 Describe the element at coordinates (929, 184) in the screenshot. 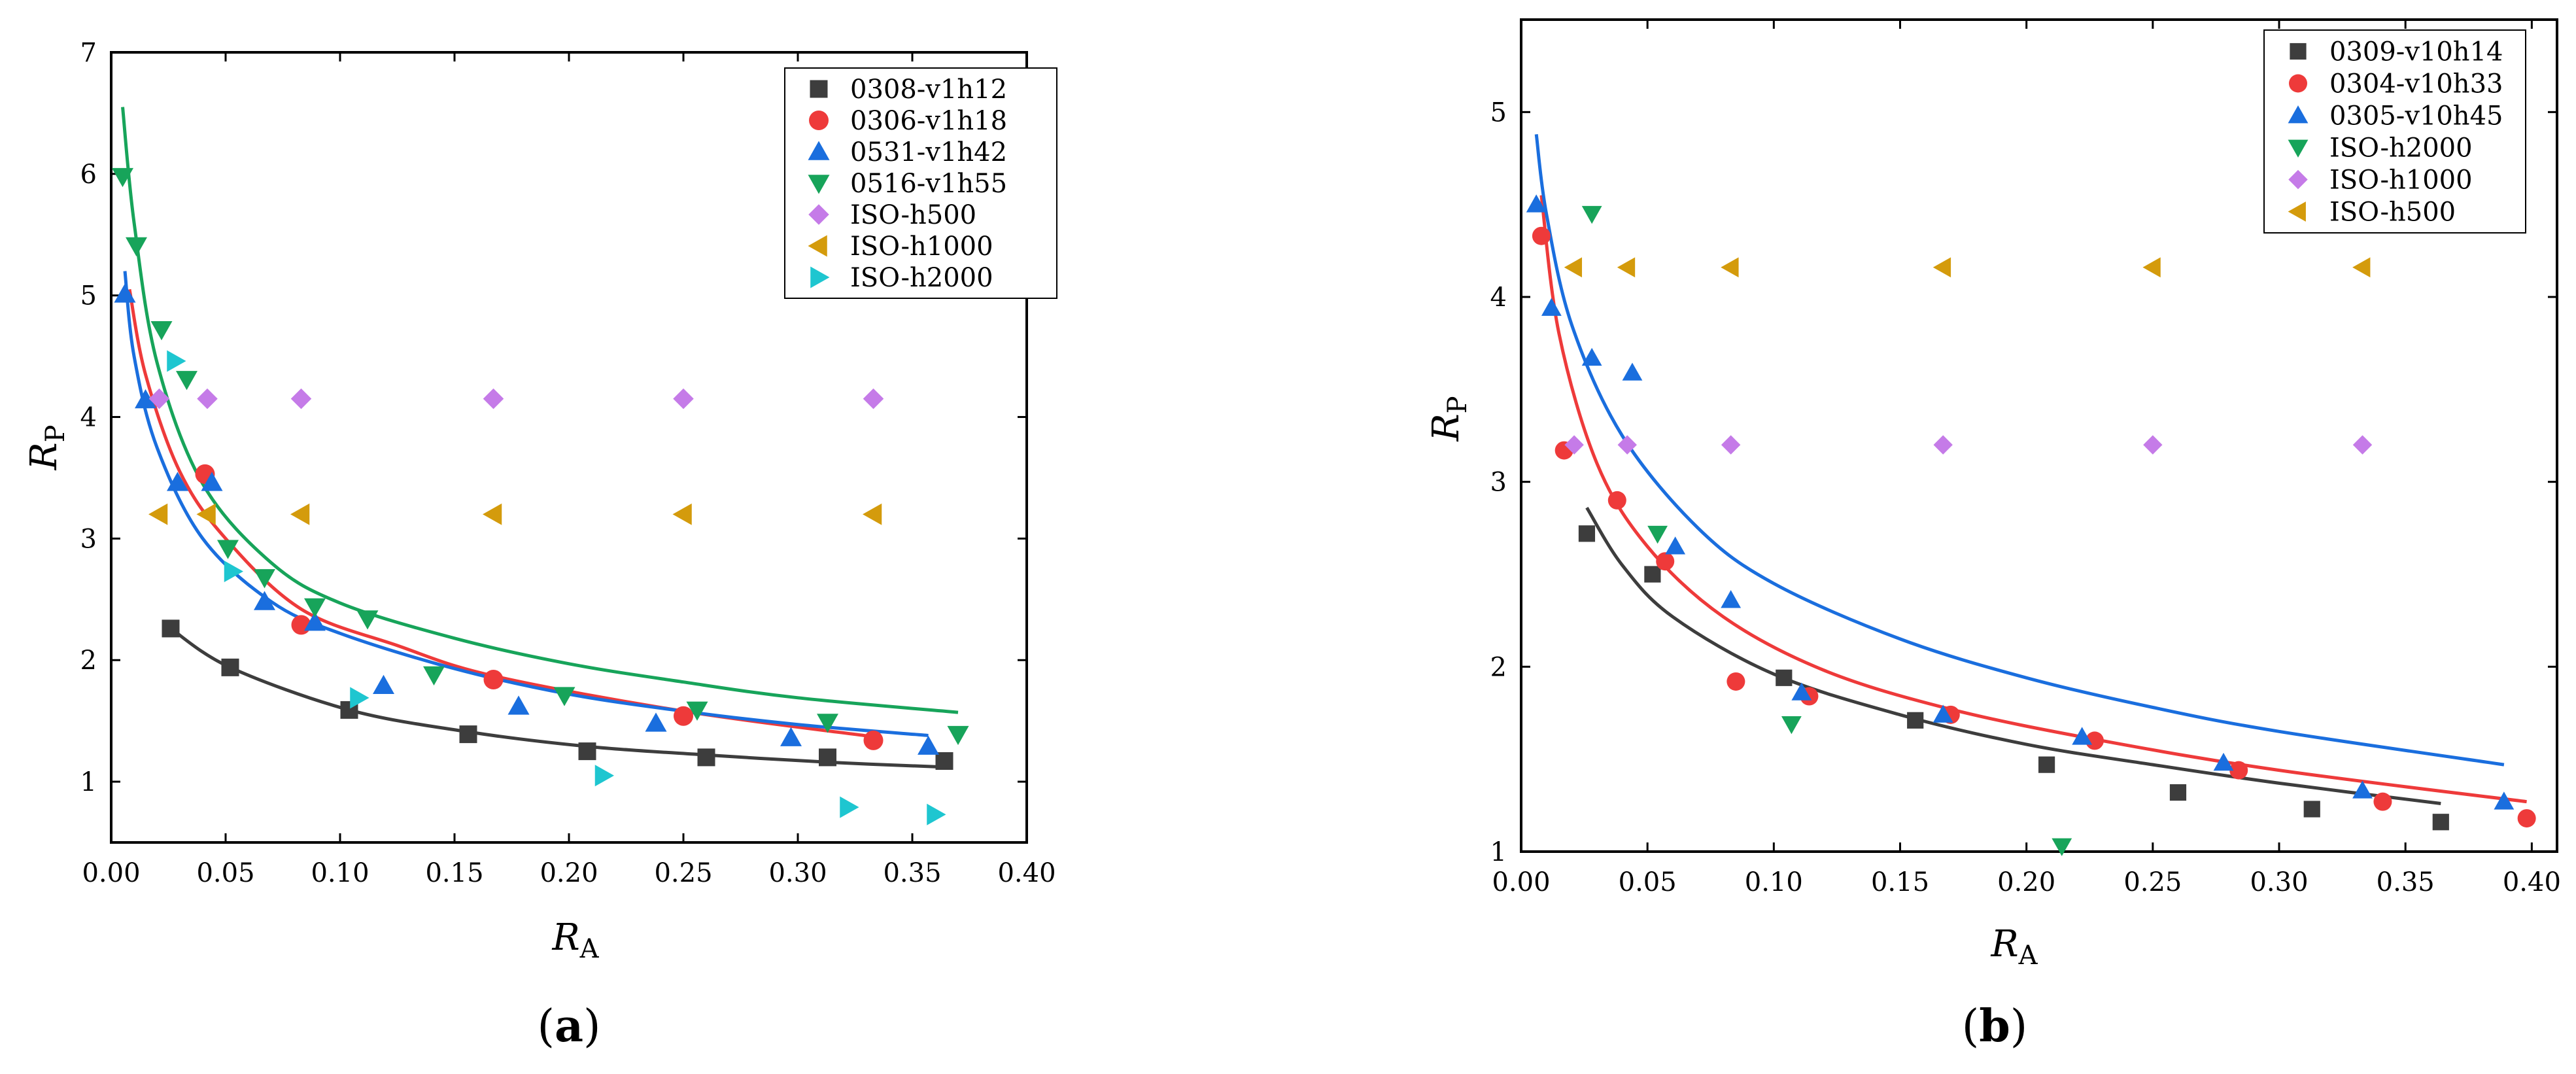

I see `legend-entry: 0516-v1h55` at that location.